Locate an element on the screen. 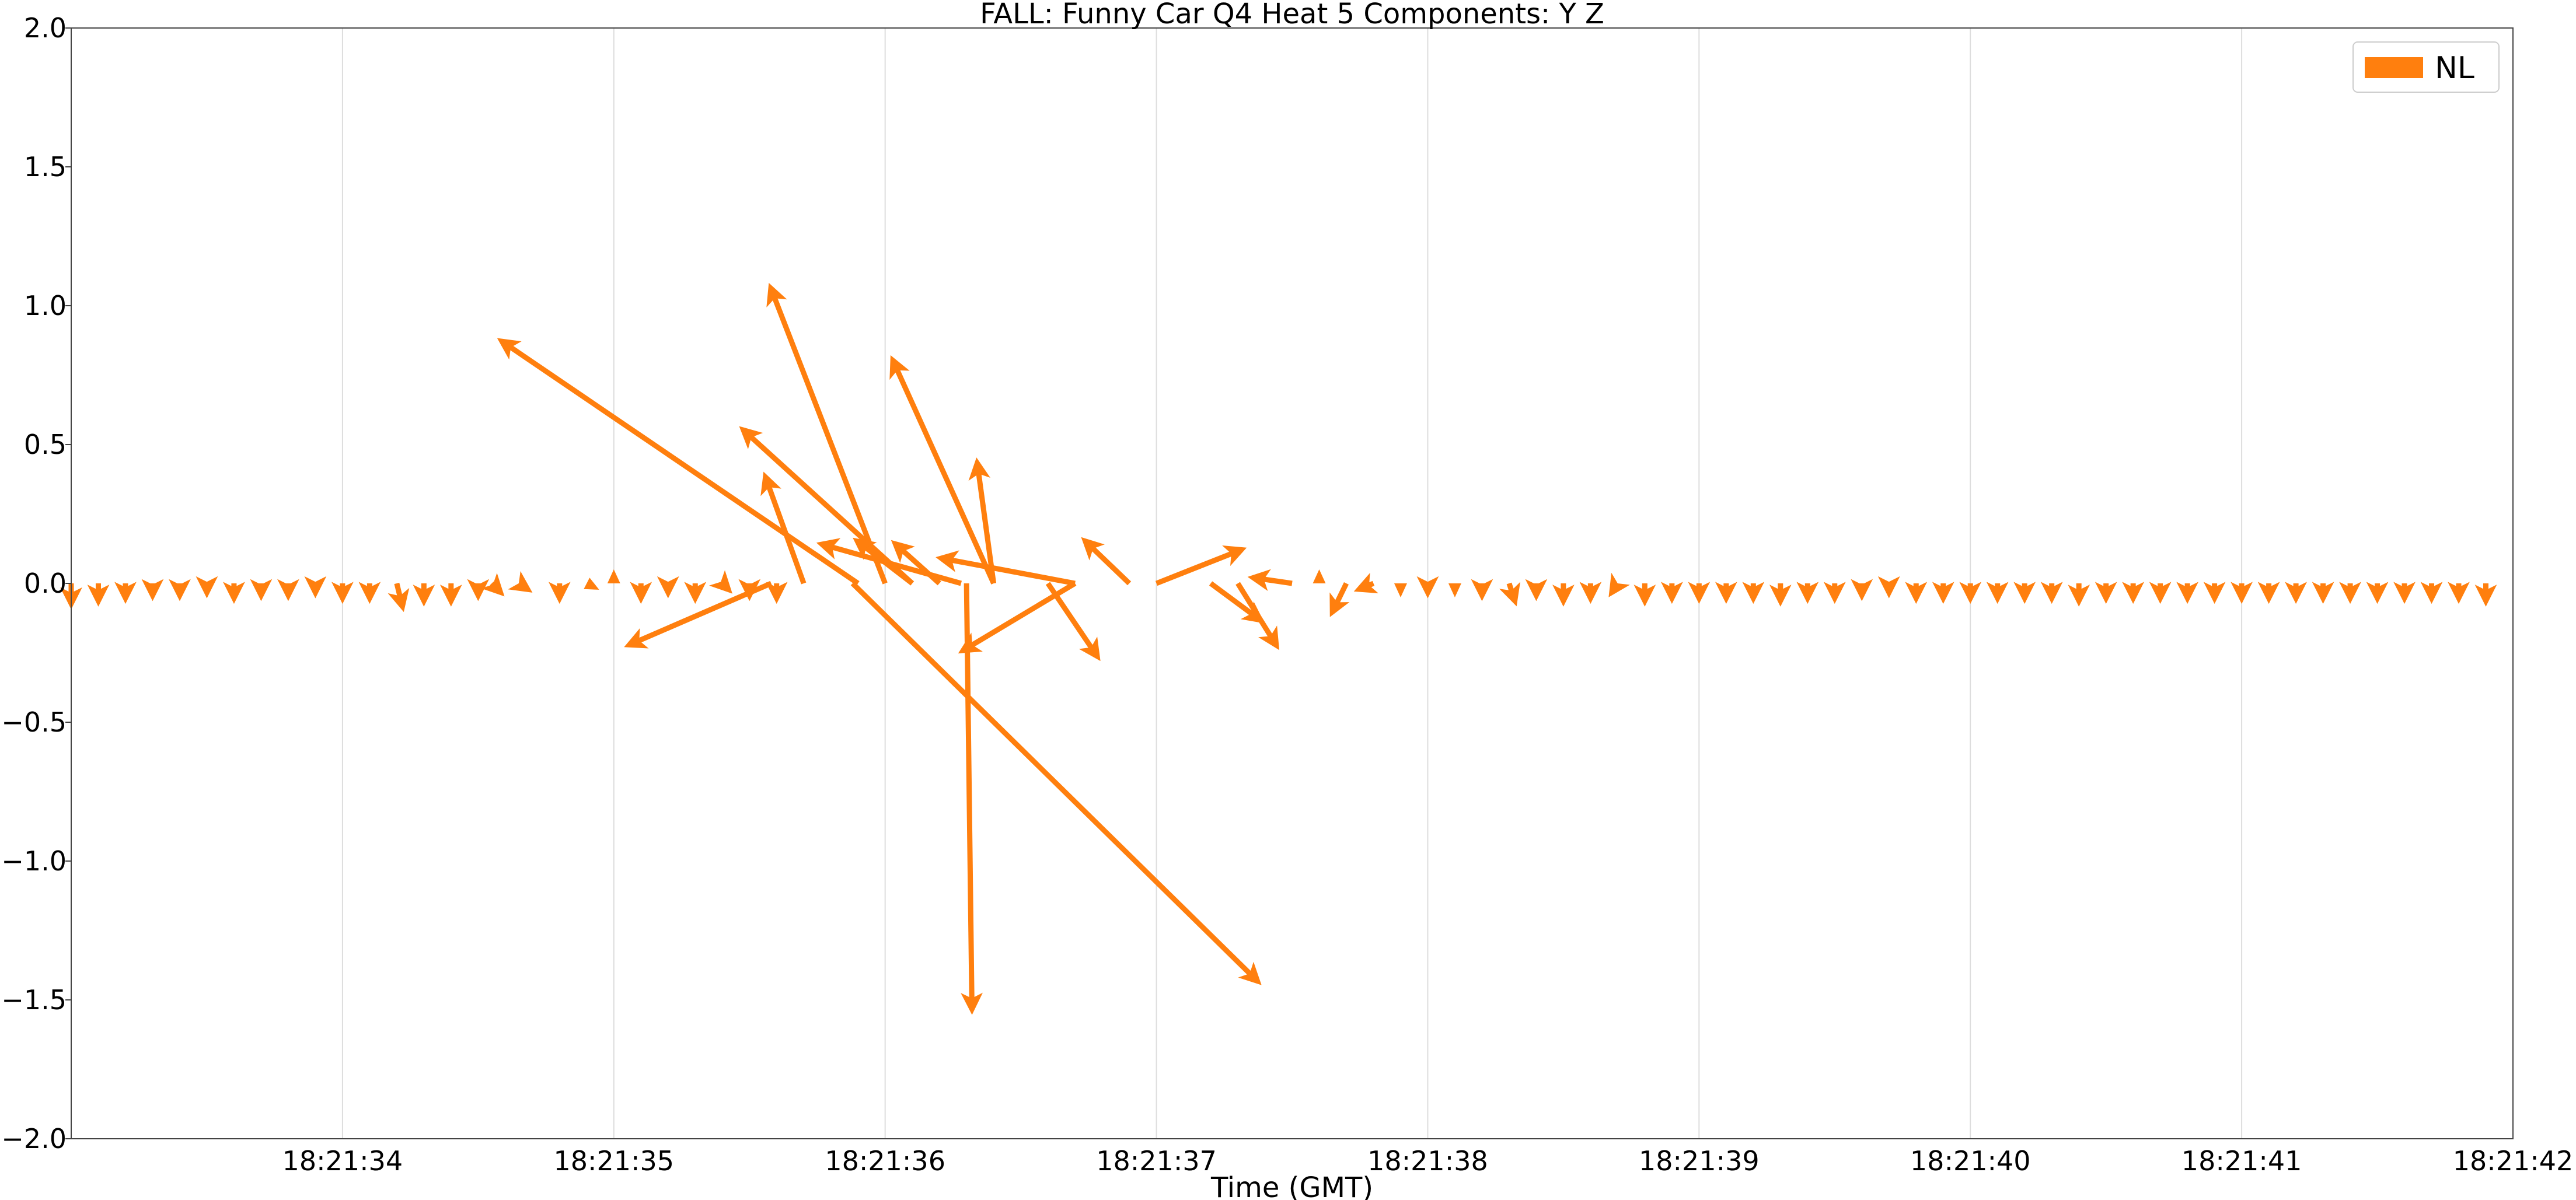  y-tick-label: 1.0 is located at coordinates (45, 305).